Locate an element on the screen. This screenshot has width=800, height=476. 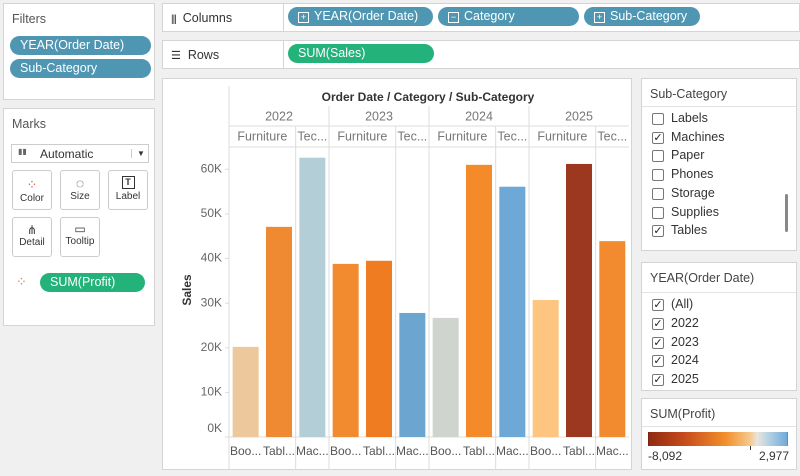
mark-type-dropdown: ▮▮ Automatic ▼ is located at coordinates (80, 153).